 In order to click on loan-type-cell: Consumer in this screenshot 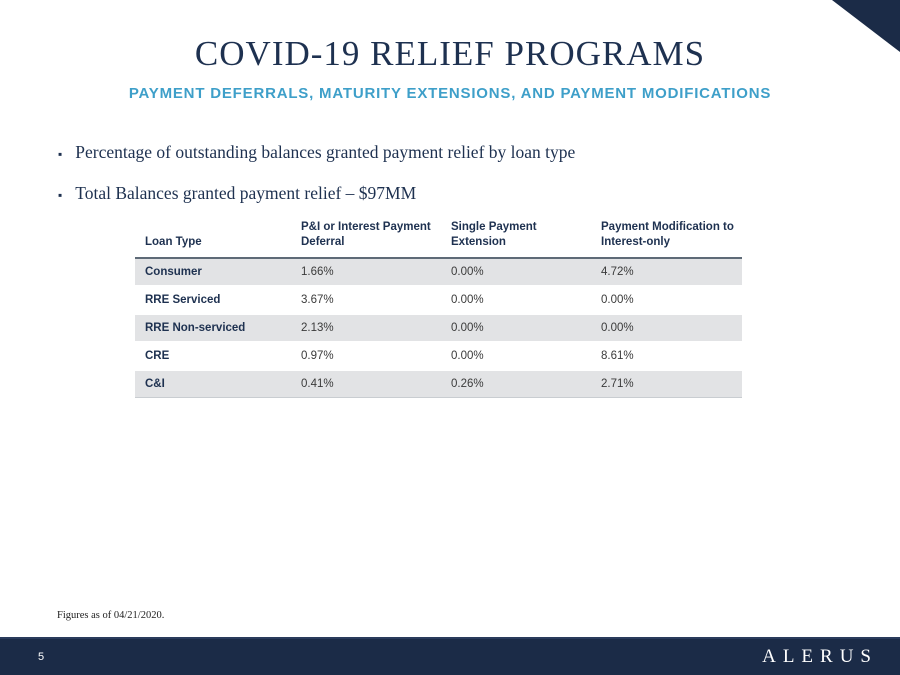, I will do `click(173, 271)`.